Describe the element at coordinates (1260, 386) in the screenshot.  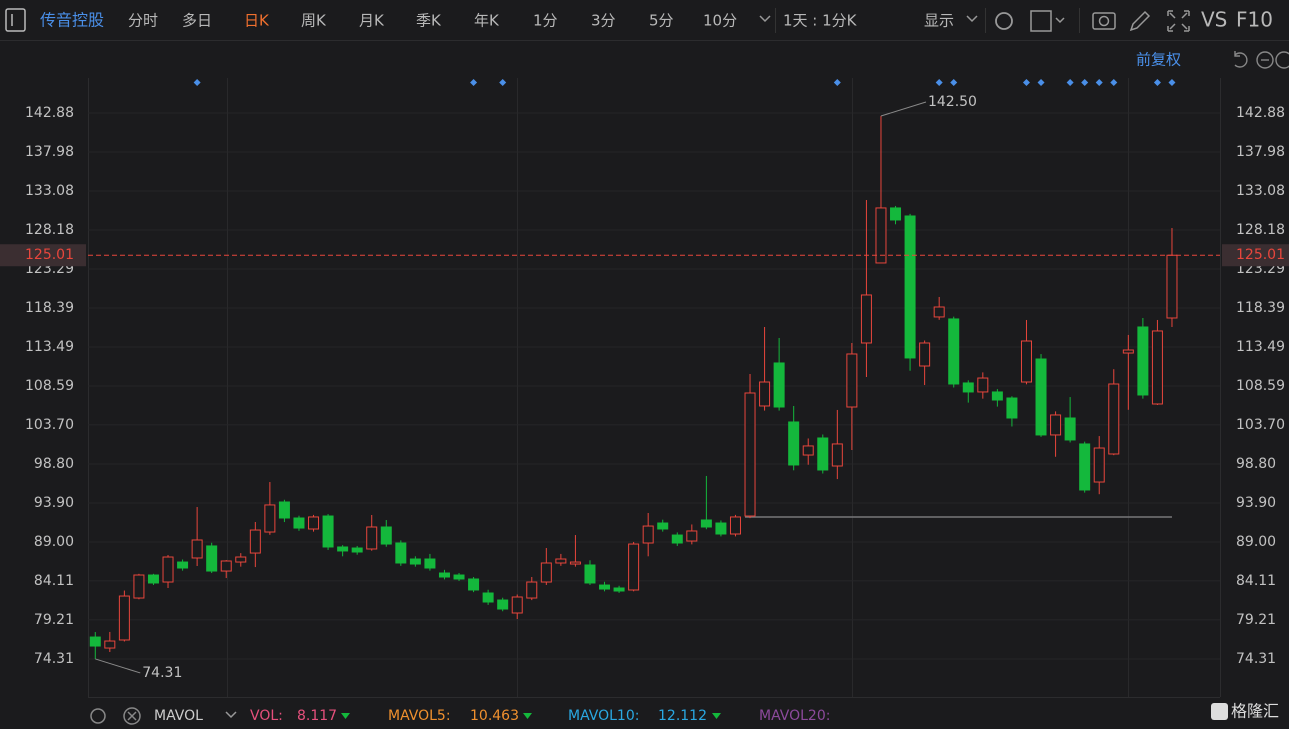
I see `y-tick-label-right: 108.59` at that location.